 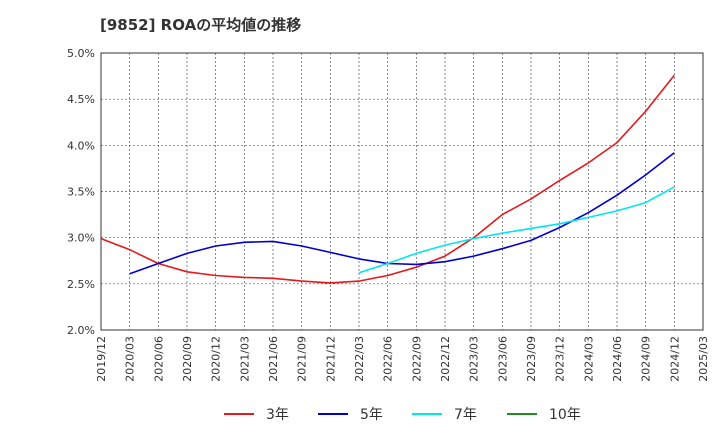 I want to click on x-tick-label: 2023/12, so click(x=560, y=359).